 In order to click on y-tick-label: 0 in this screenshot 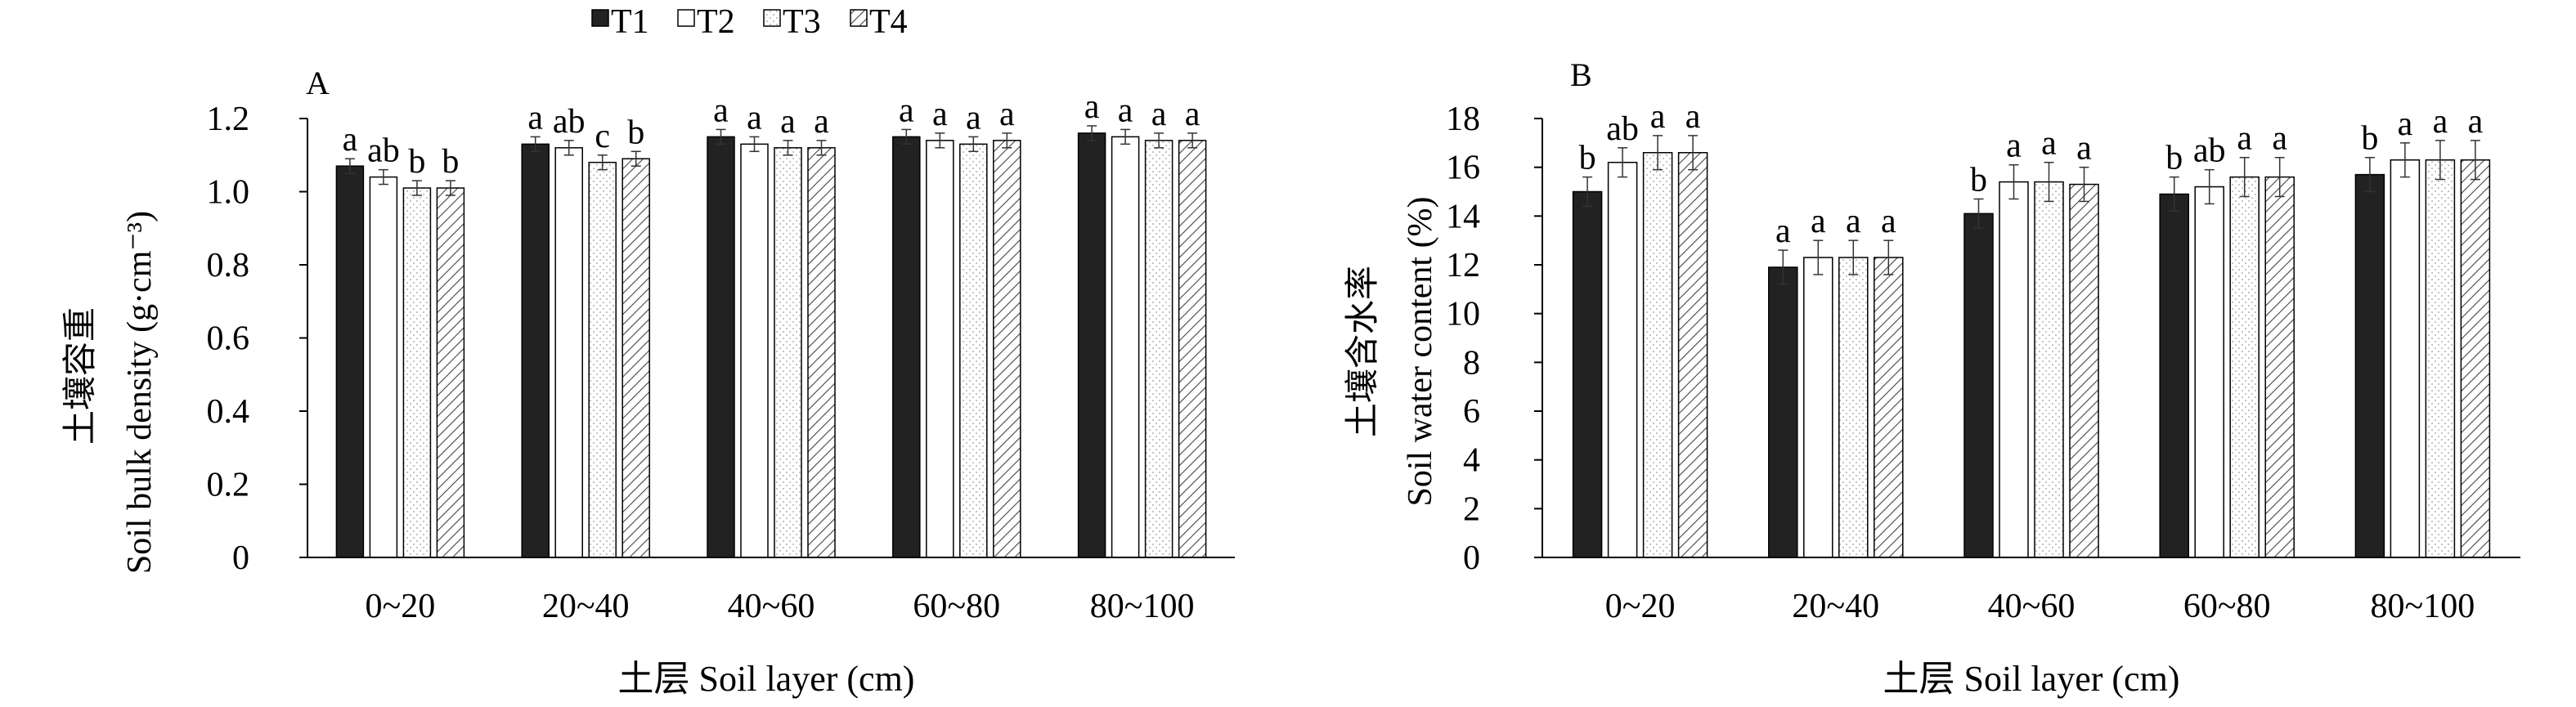, I will do `click(241, 558)`.